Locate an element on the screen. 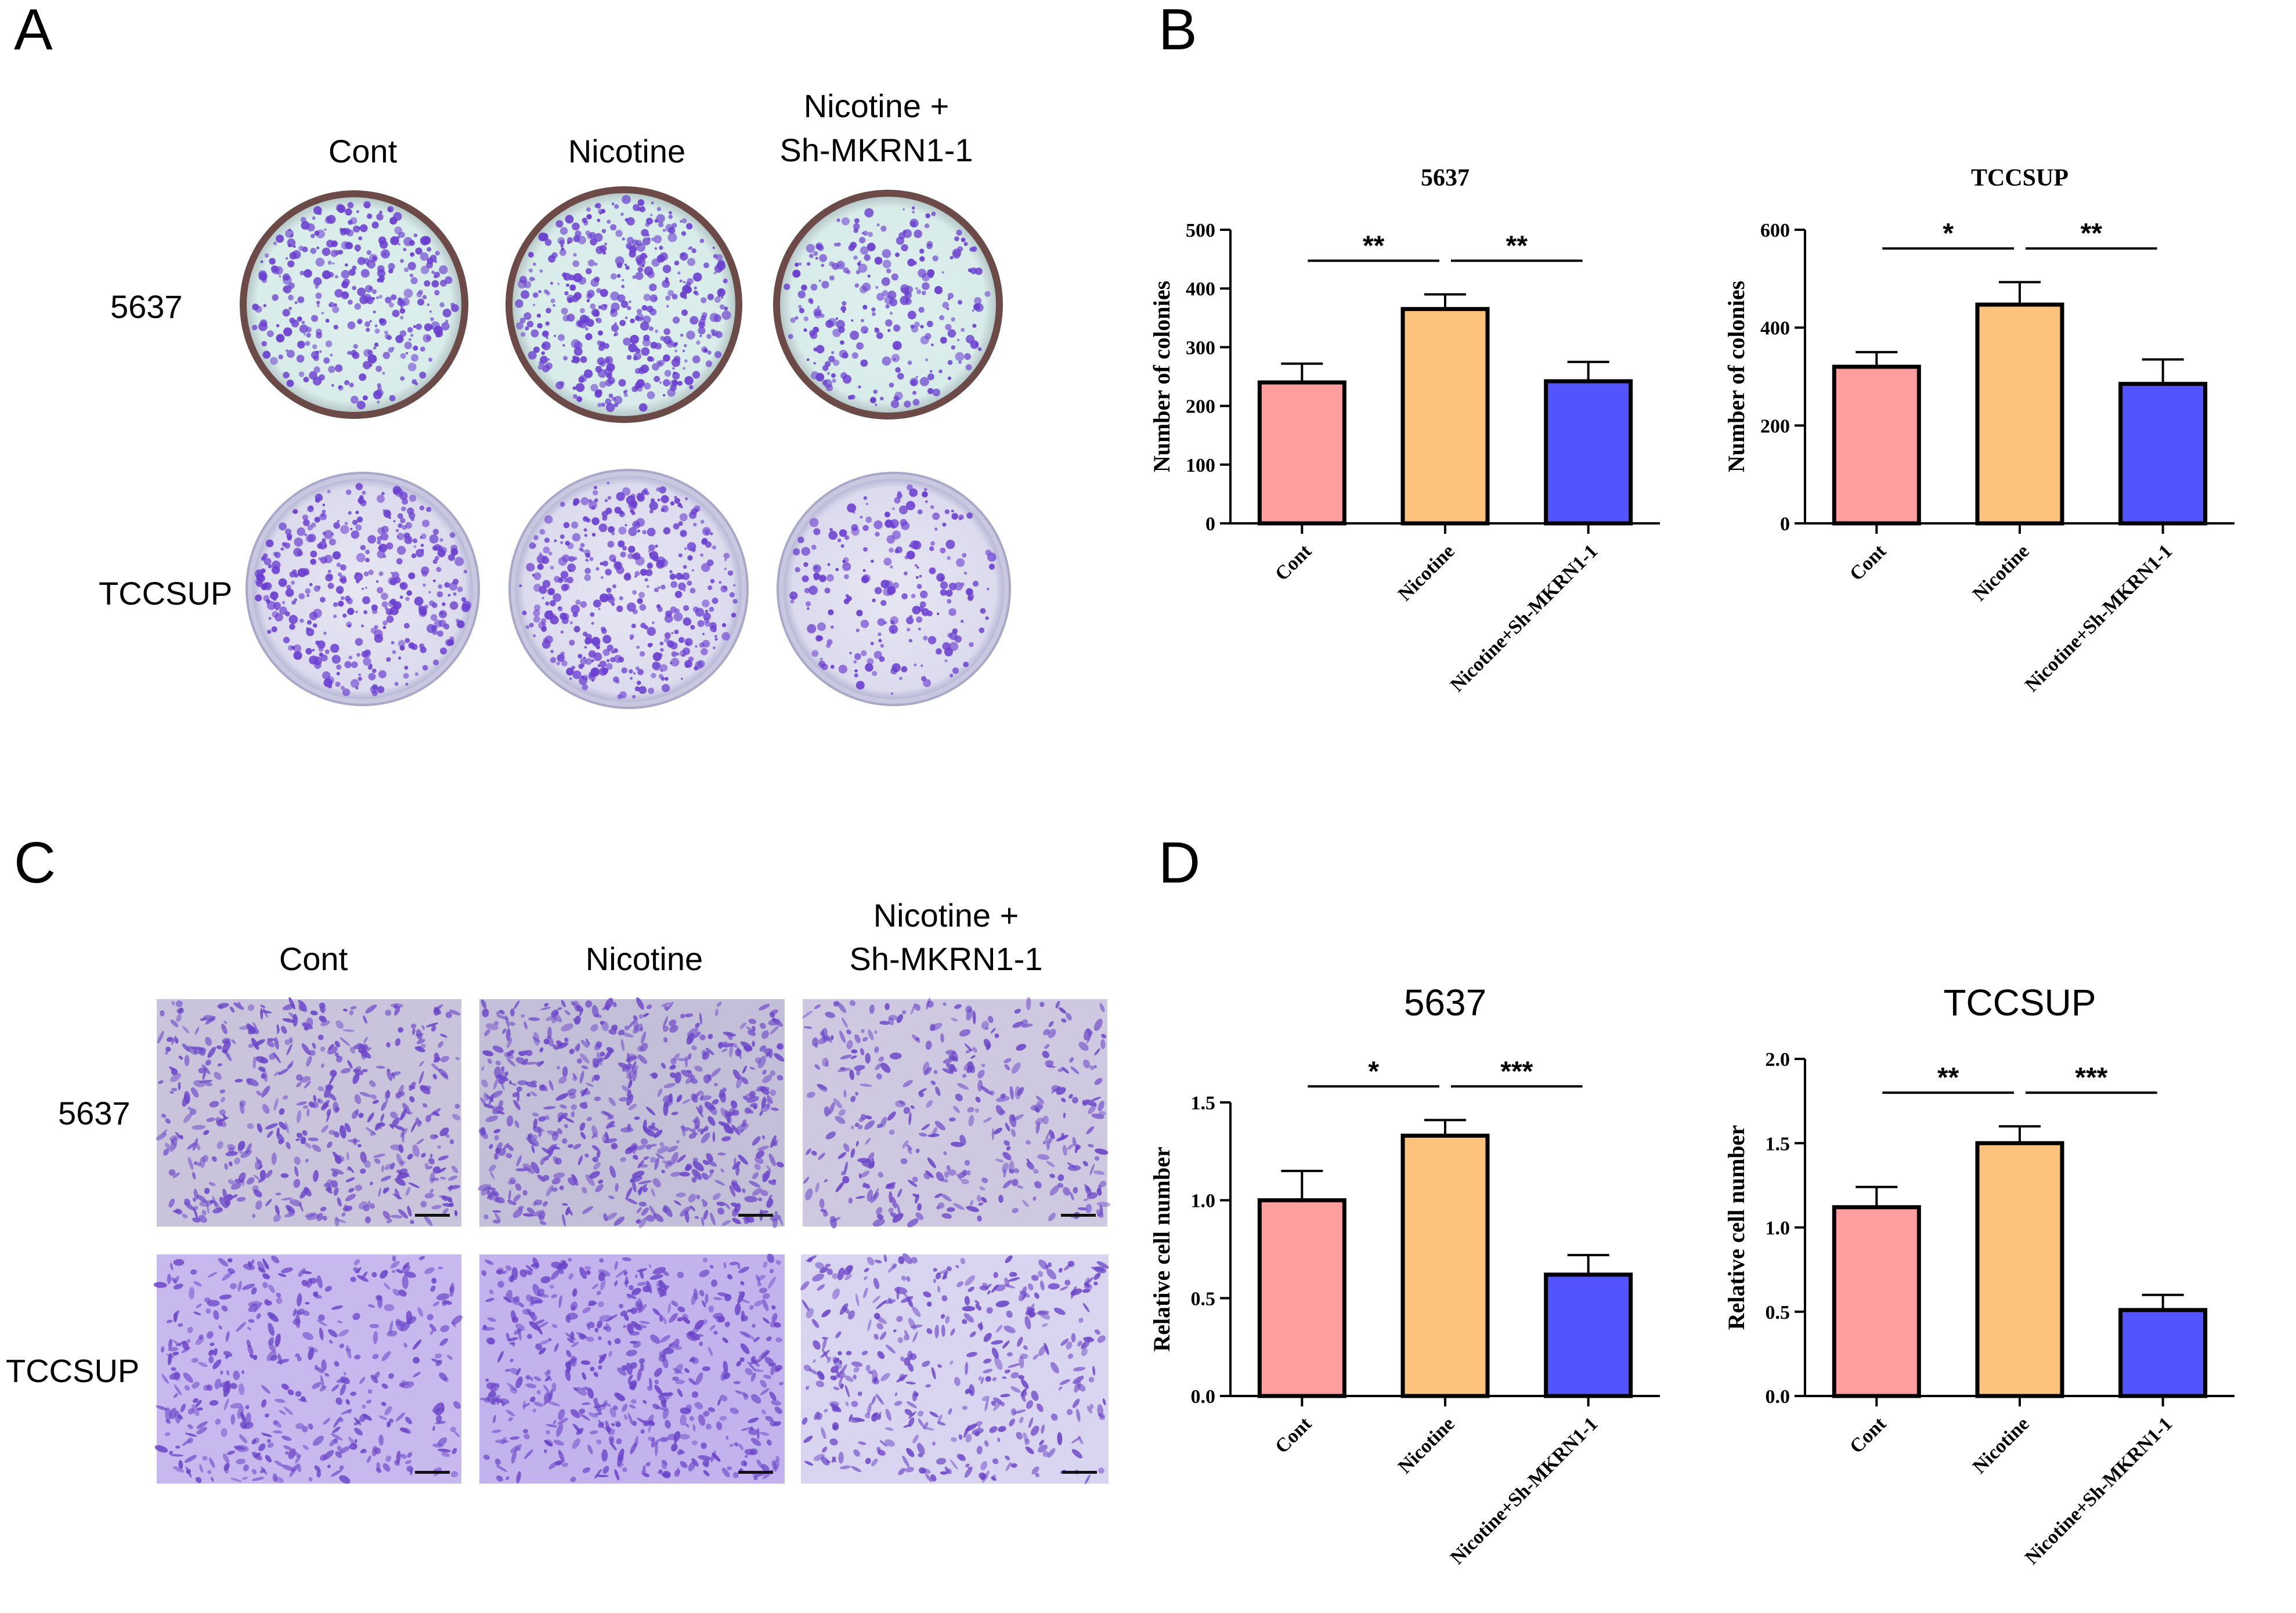 This screenshot has width=2296, height=1613. dish-5637-nicotine is located at coordinates (624, 304).